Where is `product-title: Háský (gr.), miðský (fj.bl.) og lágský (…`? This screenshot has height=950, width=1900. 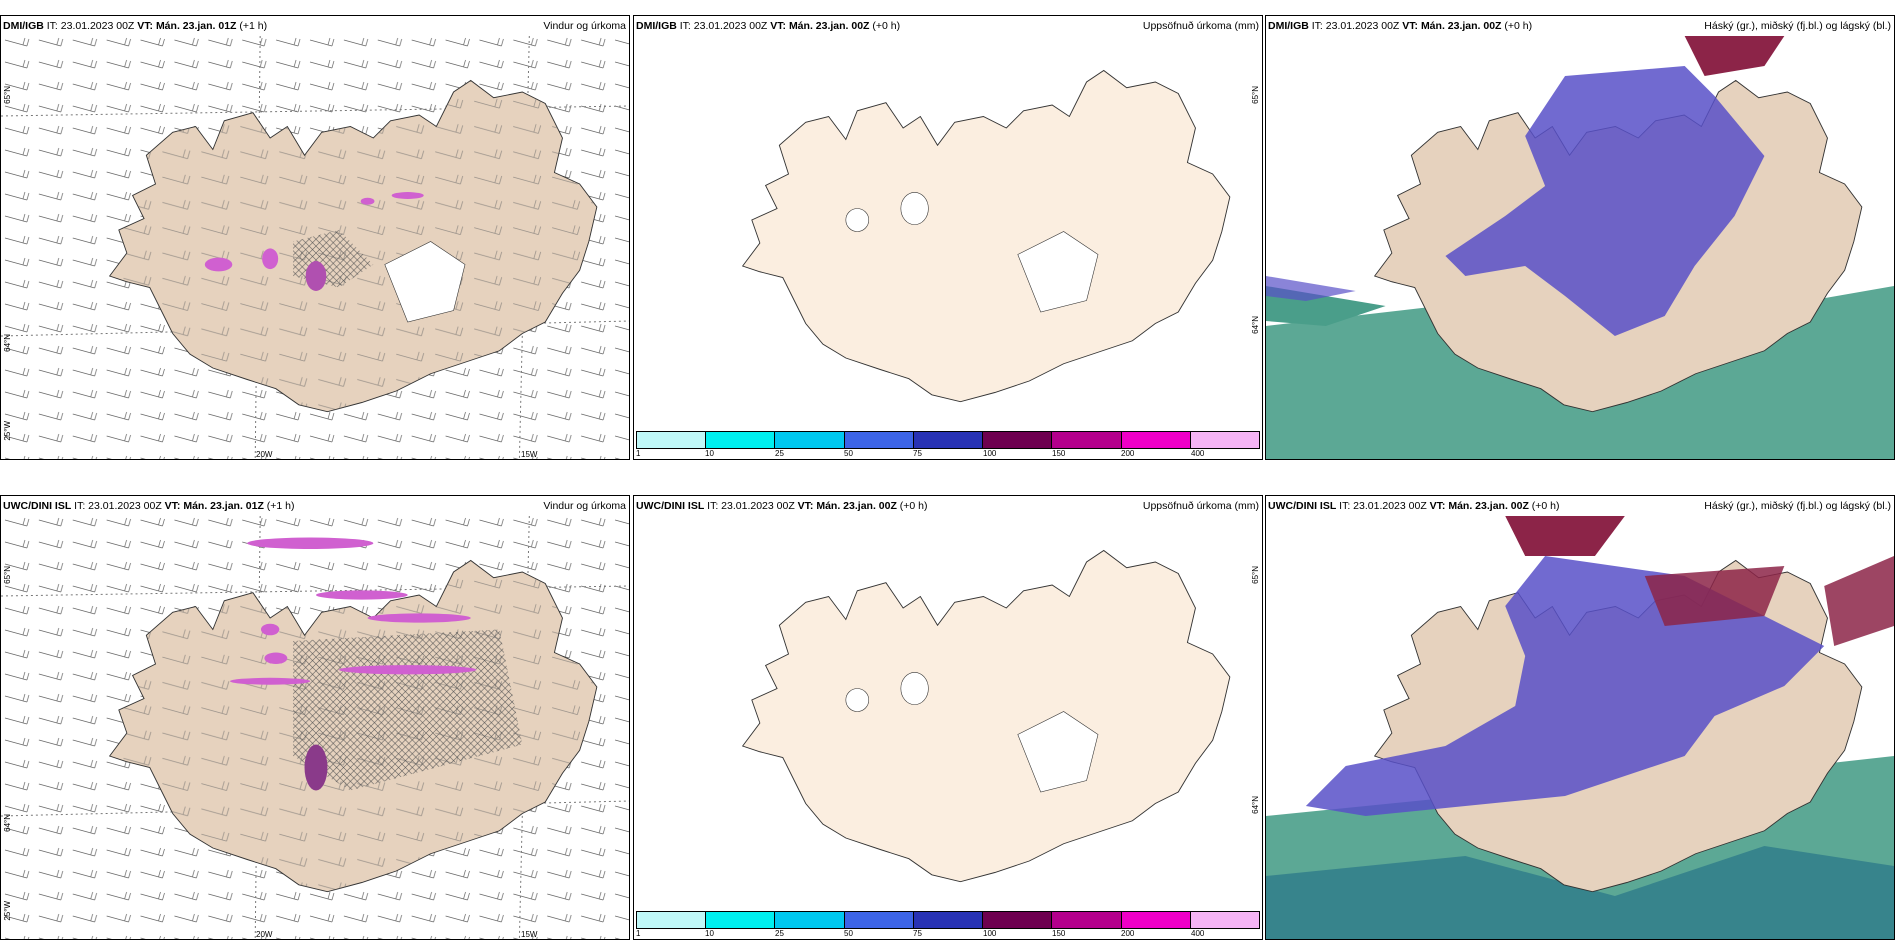 product-title: Háský (gr.), miðský (fj.bl.) og lágský (… is located at coordinates (1797, 506).